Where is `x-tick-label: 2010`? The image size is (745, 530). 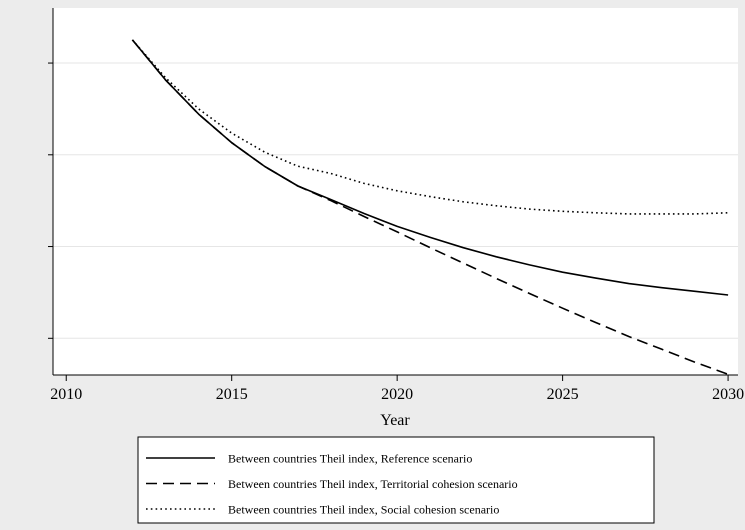
x-tick-label: 2010 is located at coordinates (66, 394).